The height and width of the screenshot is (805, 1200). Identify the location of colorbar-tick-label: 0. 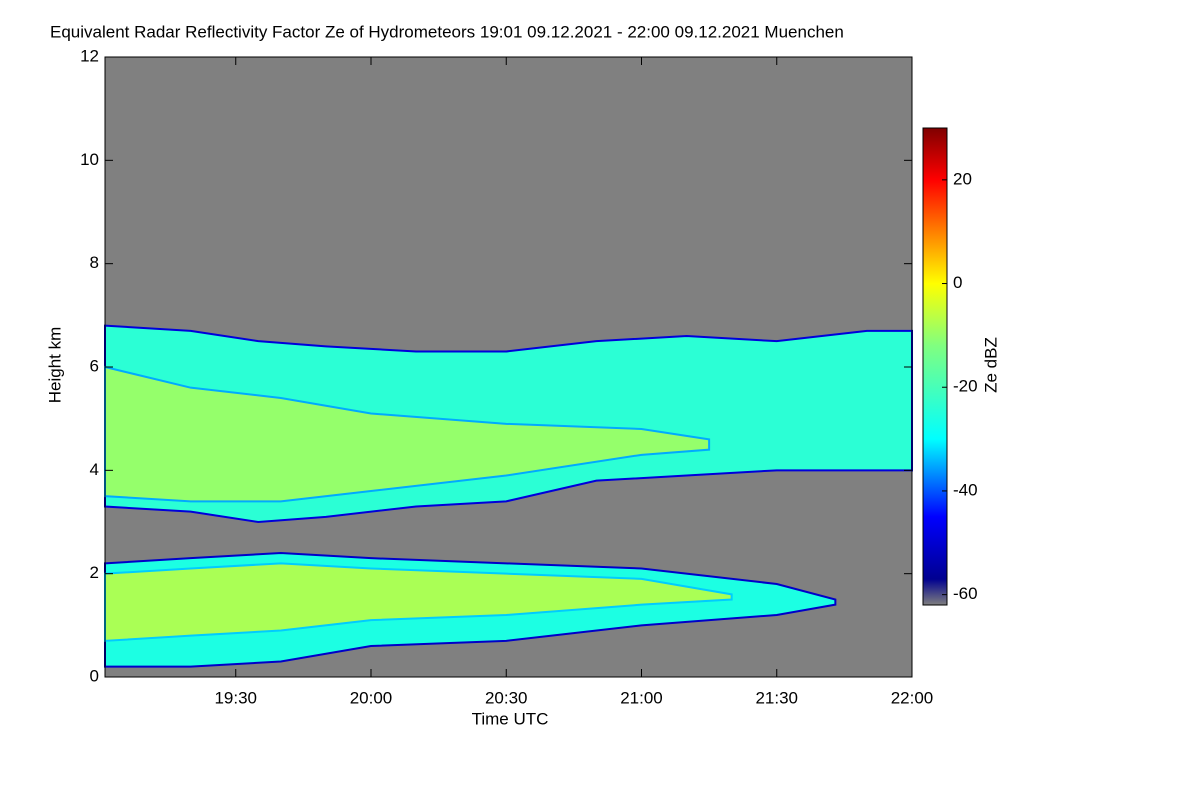
(957, 282).